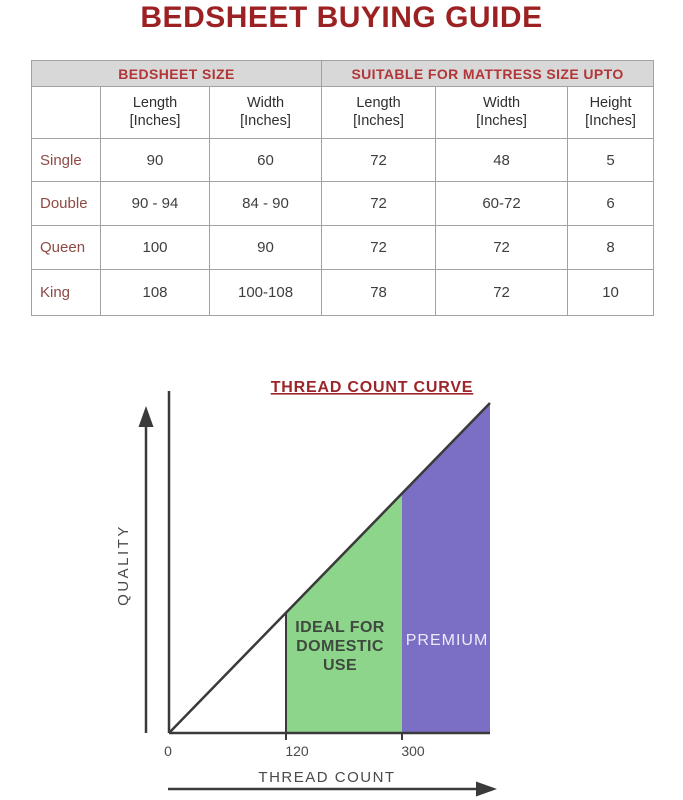  Describe the element at coordinates (297, 751) in the screenshot. I see `x-tick-label-120: 120` at that location.